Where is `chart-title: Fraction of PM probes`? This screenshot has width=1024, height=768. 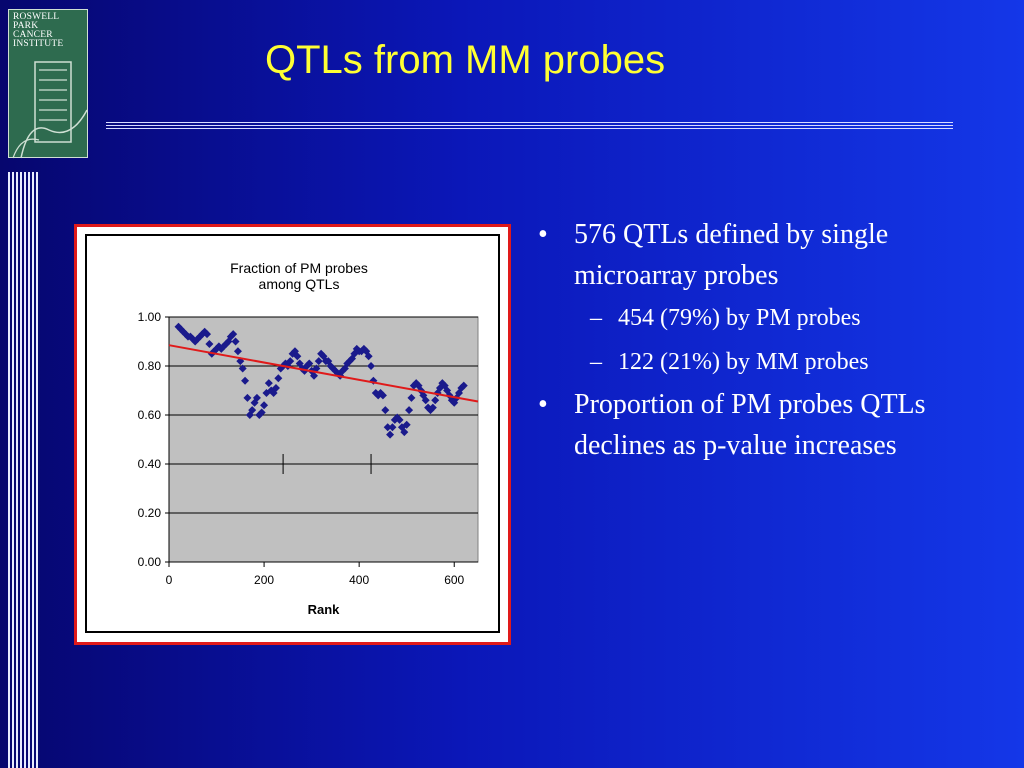 chart-title: Fraction of PM probes is located at coordinates (299, 268).